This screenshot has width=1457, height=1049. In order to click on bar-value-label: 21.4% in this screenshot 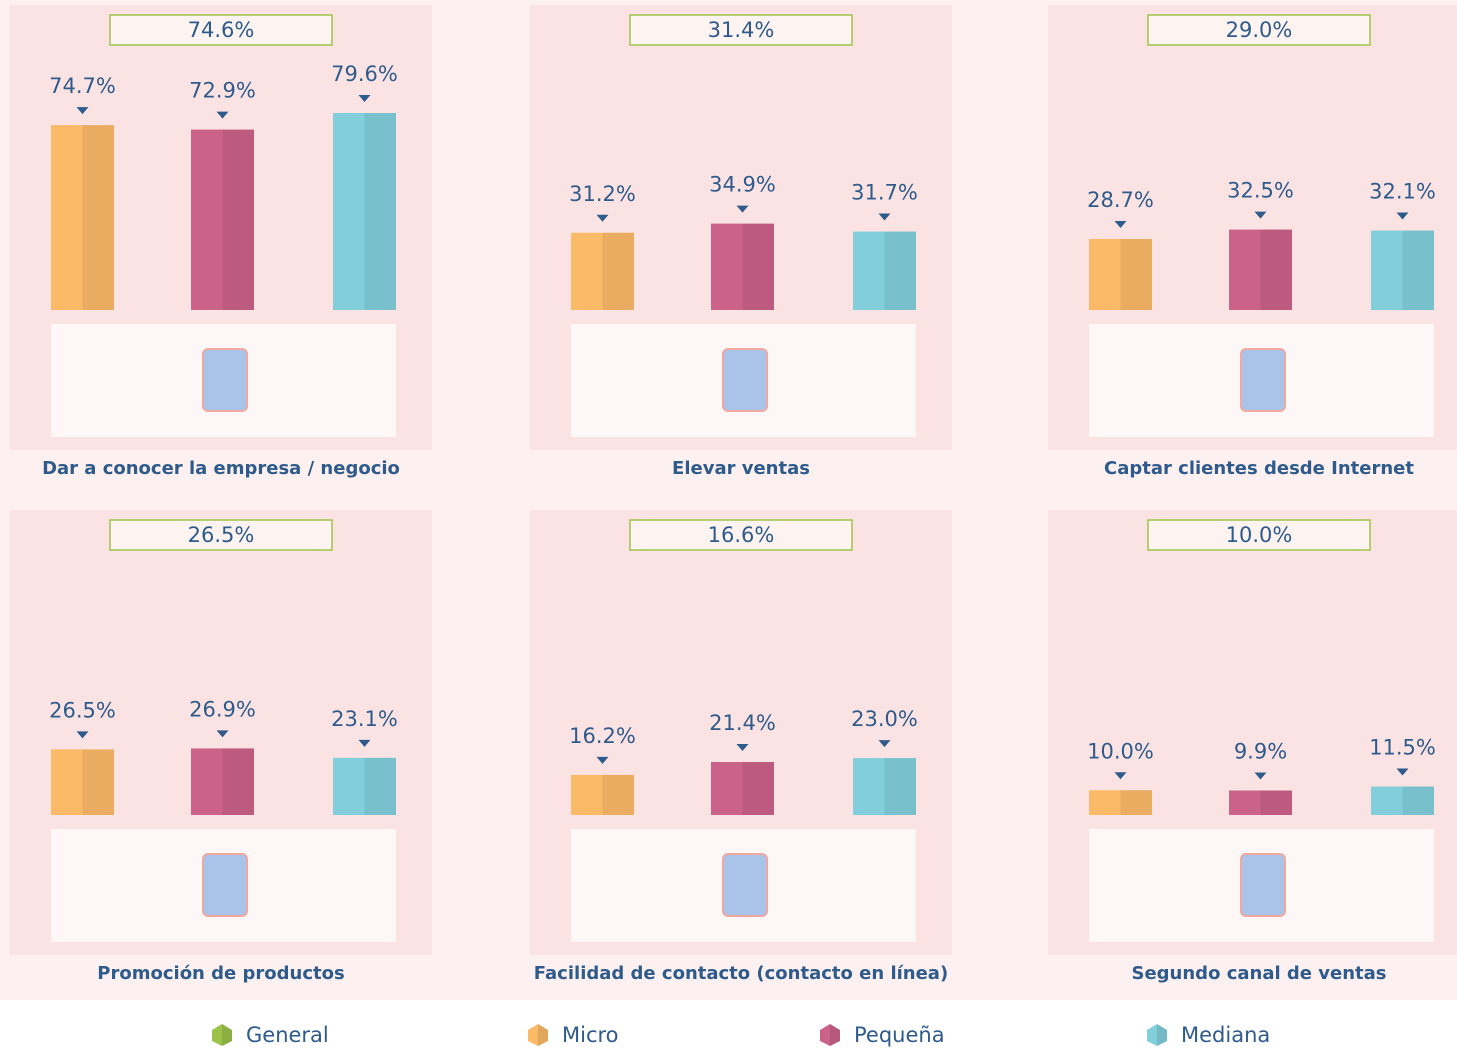, I will do `click(742, 723)`.